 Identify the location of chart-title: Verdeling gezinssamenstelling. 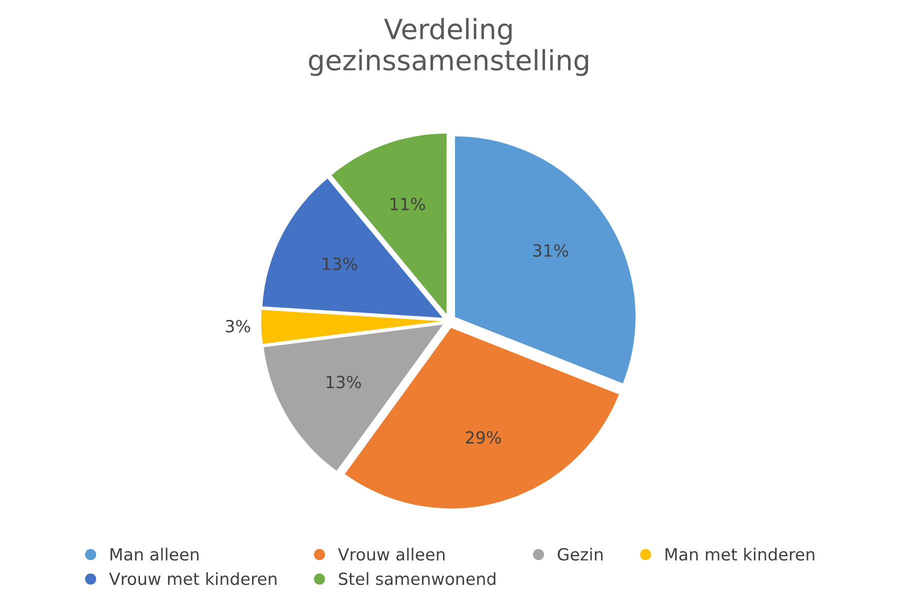
(448, 47).